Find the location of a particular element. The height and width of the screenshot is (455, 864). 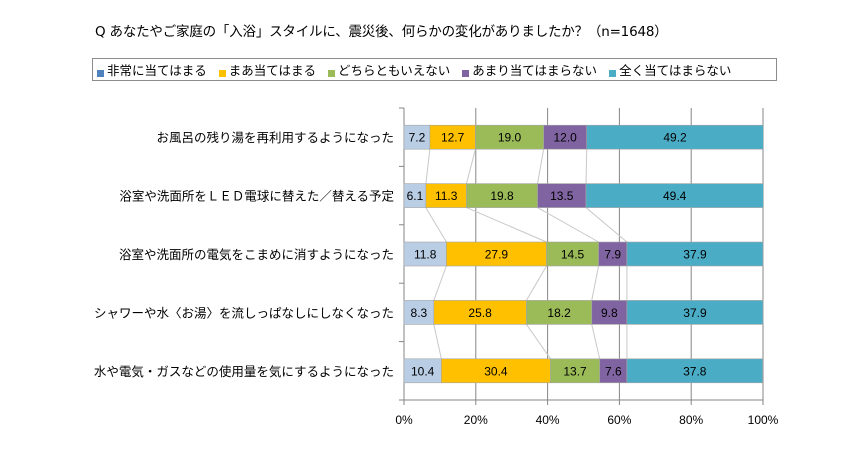

legend-label: 全く当てはまらない is located at coordinates (675, 70).